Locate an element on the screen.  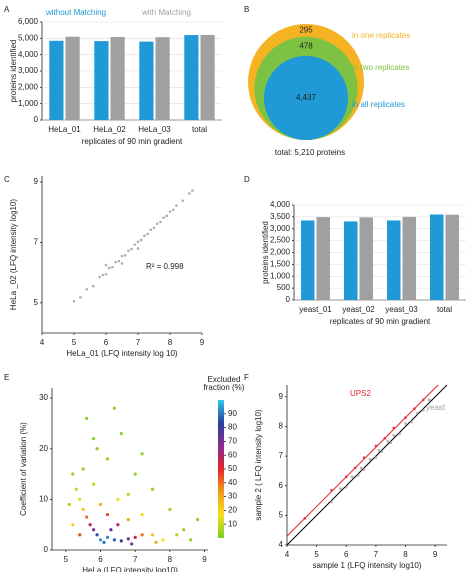
x-axis-label: HeLa (LFQ intensity log10) is located at coordinates (130, 569).